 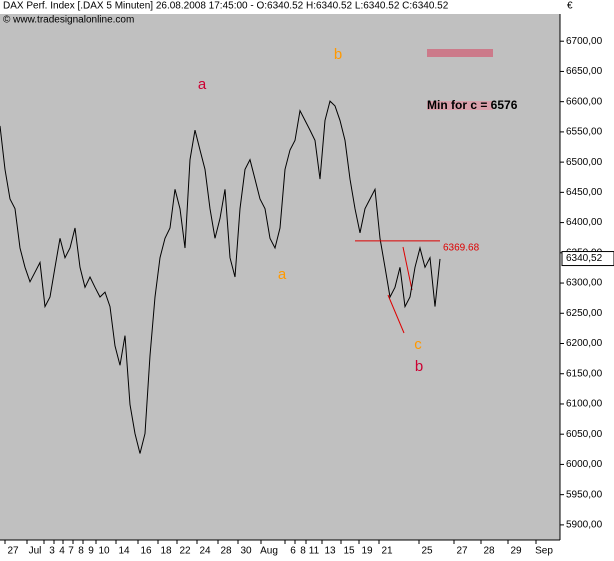 I want to click on x-tick-label: 13, so click(x=330, y=551).